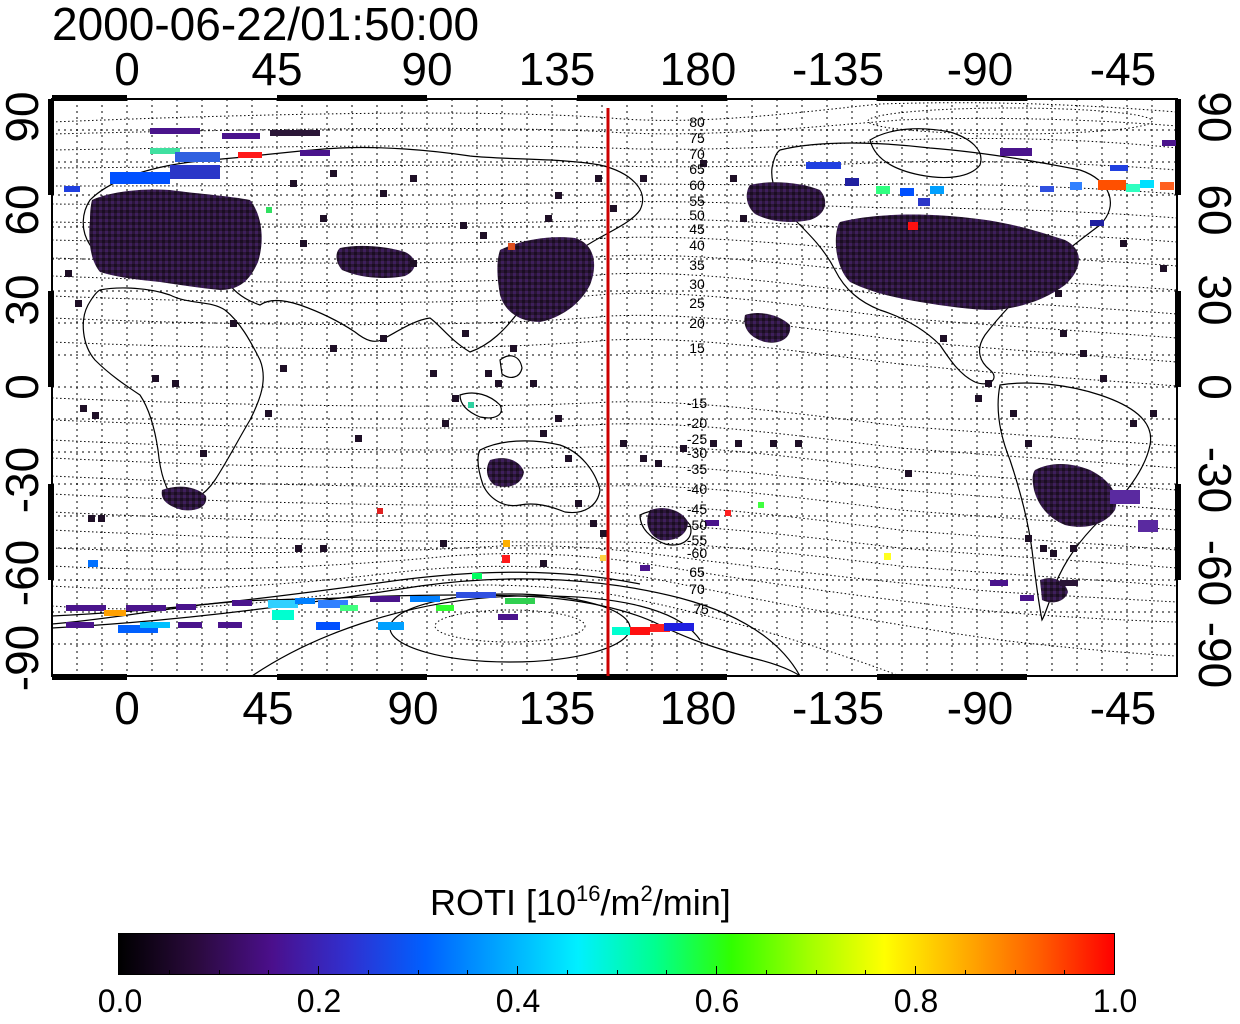  I want to click on colorbar, so click(616, 954).